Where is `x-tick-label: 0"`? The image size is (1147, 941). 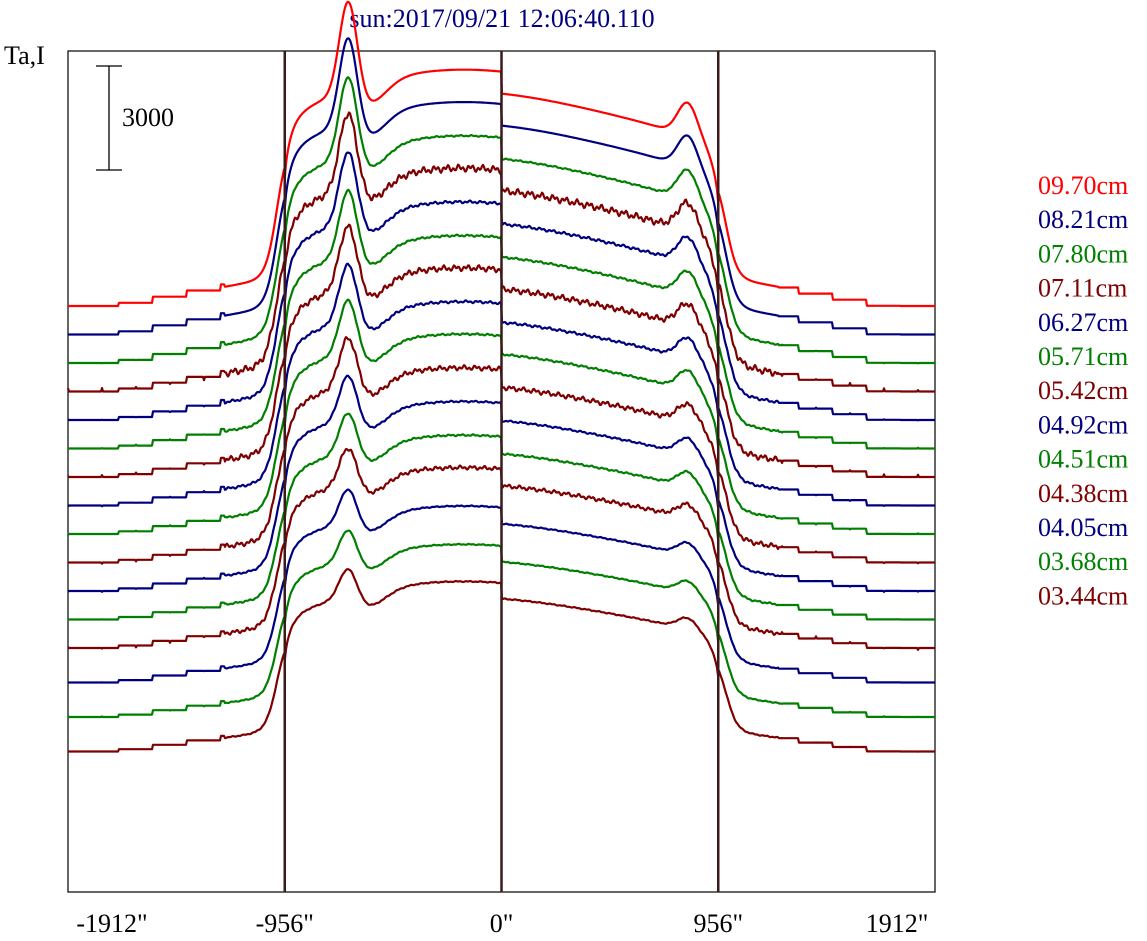
x-tick-label: 0" is located at coordinates (502, 923).